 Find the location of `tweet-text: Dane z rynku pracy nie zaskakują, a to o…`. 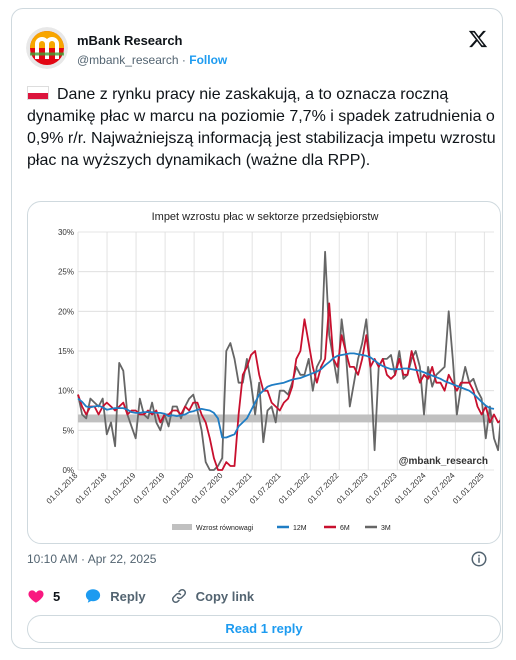

tweet-text: Dane z rynku pracy nie zaskakują, a to o… is located at coordinates (261, 127).